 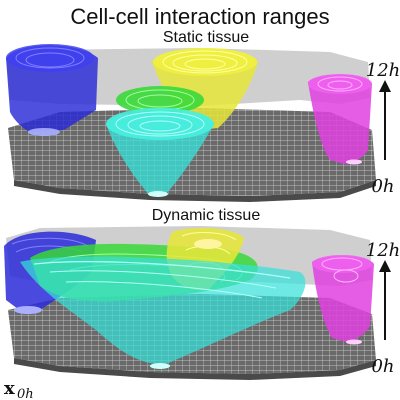 What do you see at coordinates (382, 186) in the screenshot?
I see `static-time-bottom-label: 0h` at bounding box center [382, 186].